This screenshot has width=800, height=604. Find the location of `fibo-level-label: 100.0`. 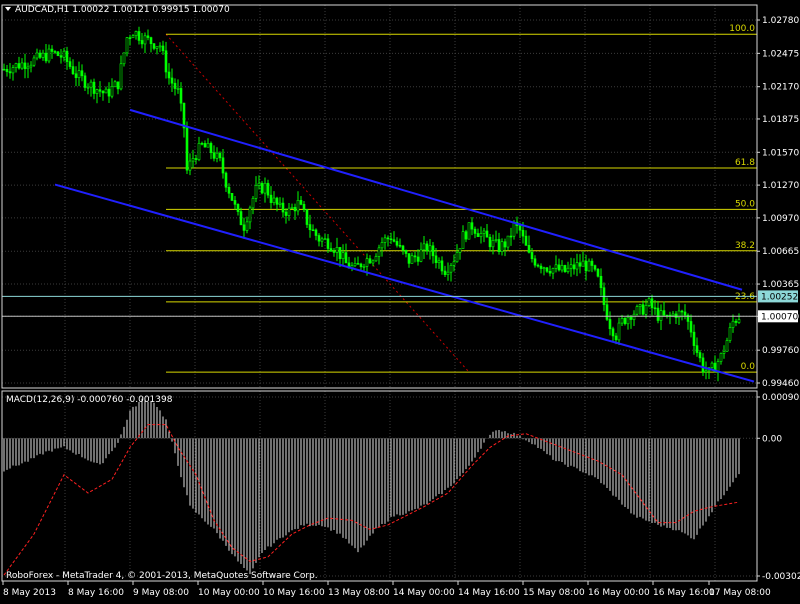

fibo-level-label: 100.0 is located at coordinates (742, 29).